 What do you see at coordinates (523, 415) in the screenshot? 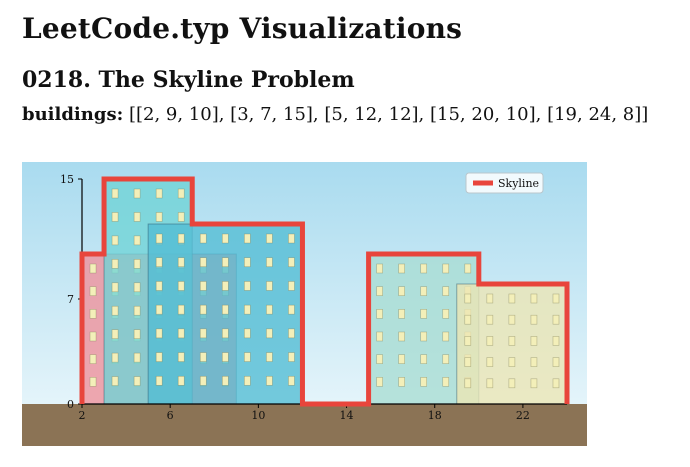
I see `x-tick-label: 22` at bounding box center [523, 415].